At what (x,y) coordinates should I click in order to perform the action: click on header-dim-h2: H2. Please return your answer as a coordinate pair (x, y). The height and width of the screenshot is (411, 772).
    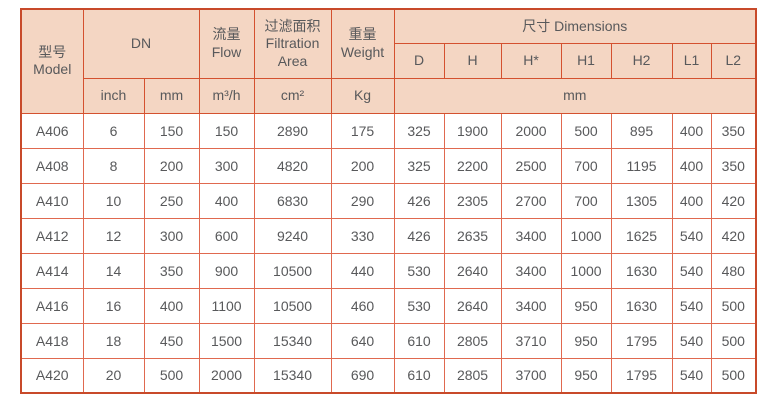
    Looking at the image, I should click on (641, 60).